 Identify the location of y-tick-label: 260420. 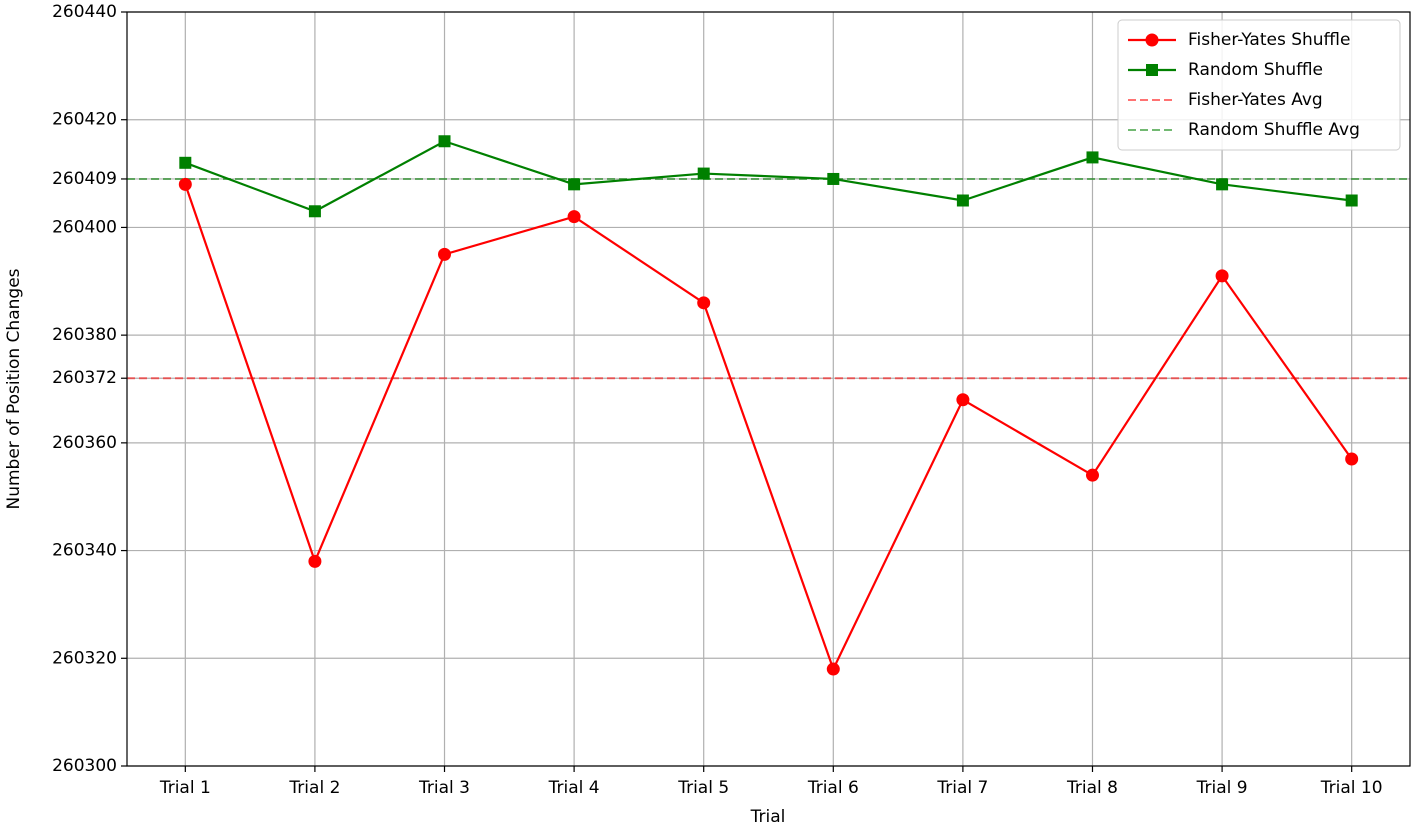
(84, 120).